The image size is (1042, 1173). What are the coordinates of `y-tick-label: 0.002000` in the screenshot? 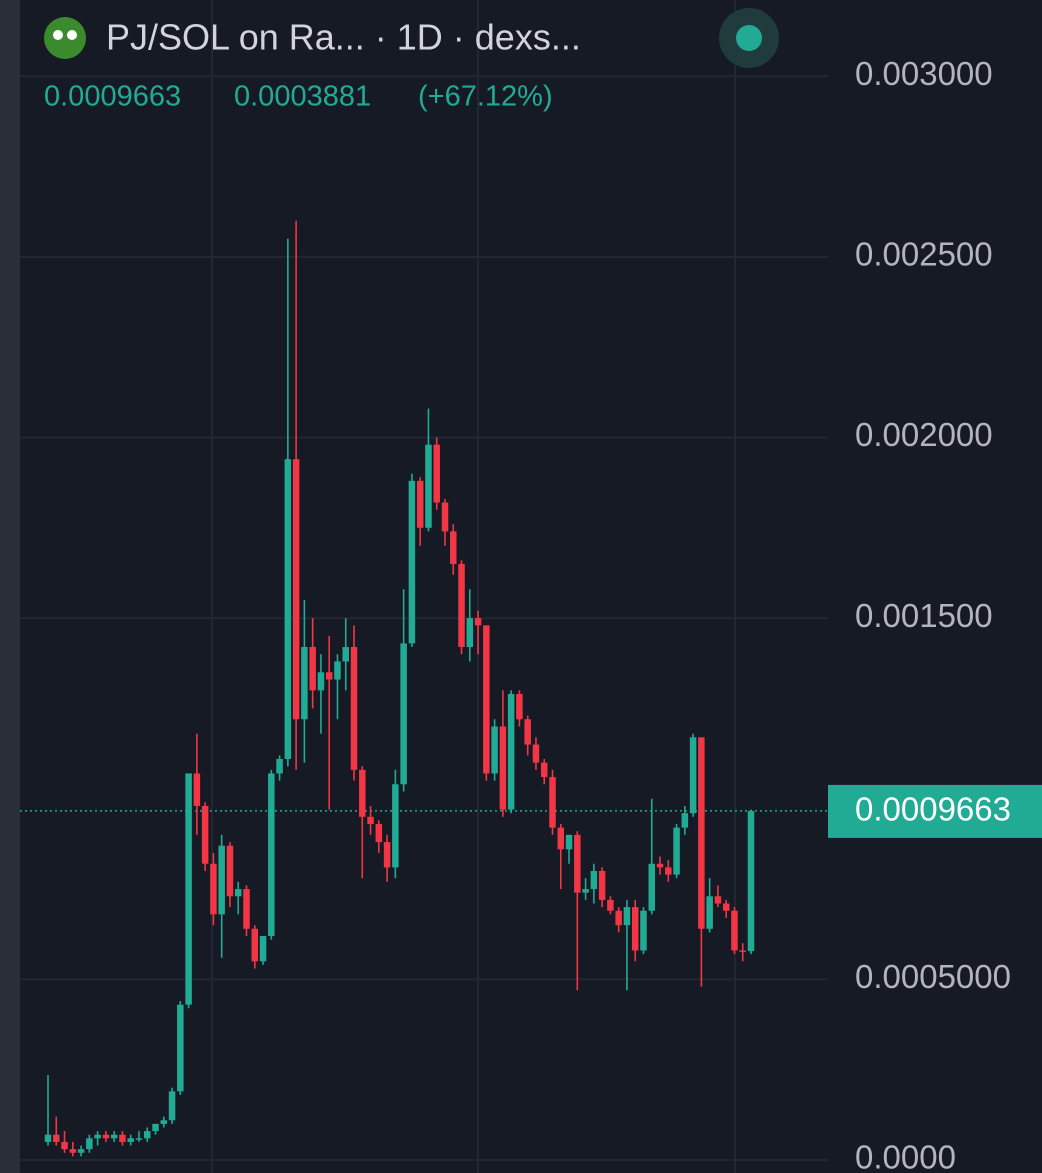 It's located at (924, 434).